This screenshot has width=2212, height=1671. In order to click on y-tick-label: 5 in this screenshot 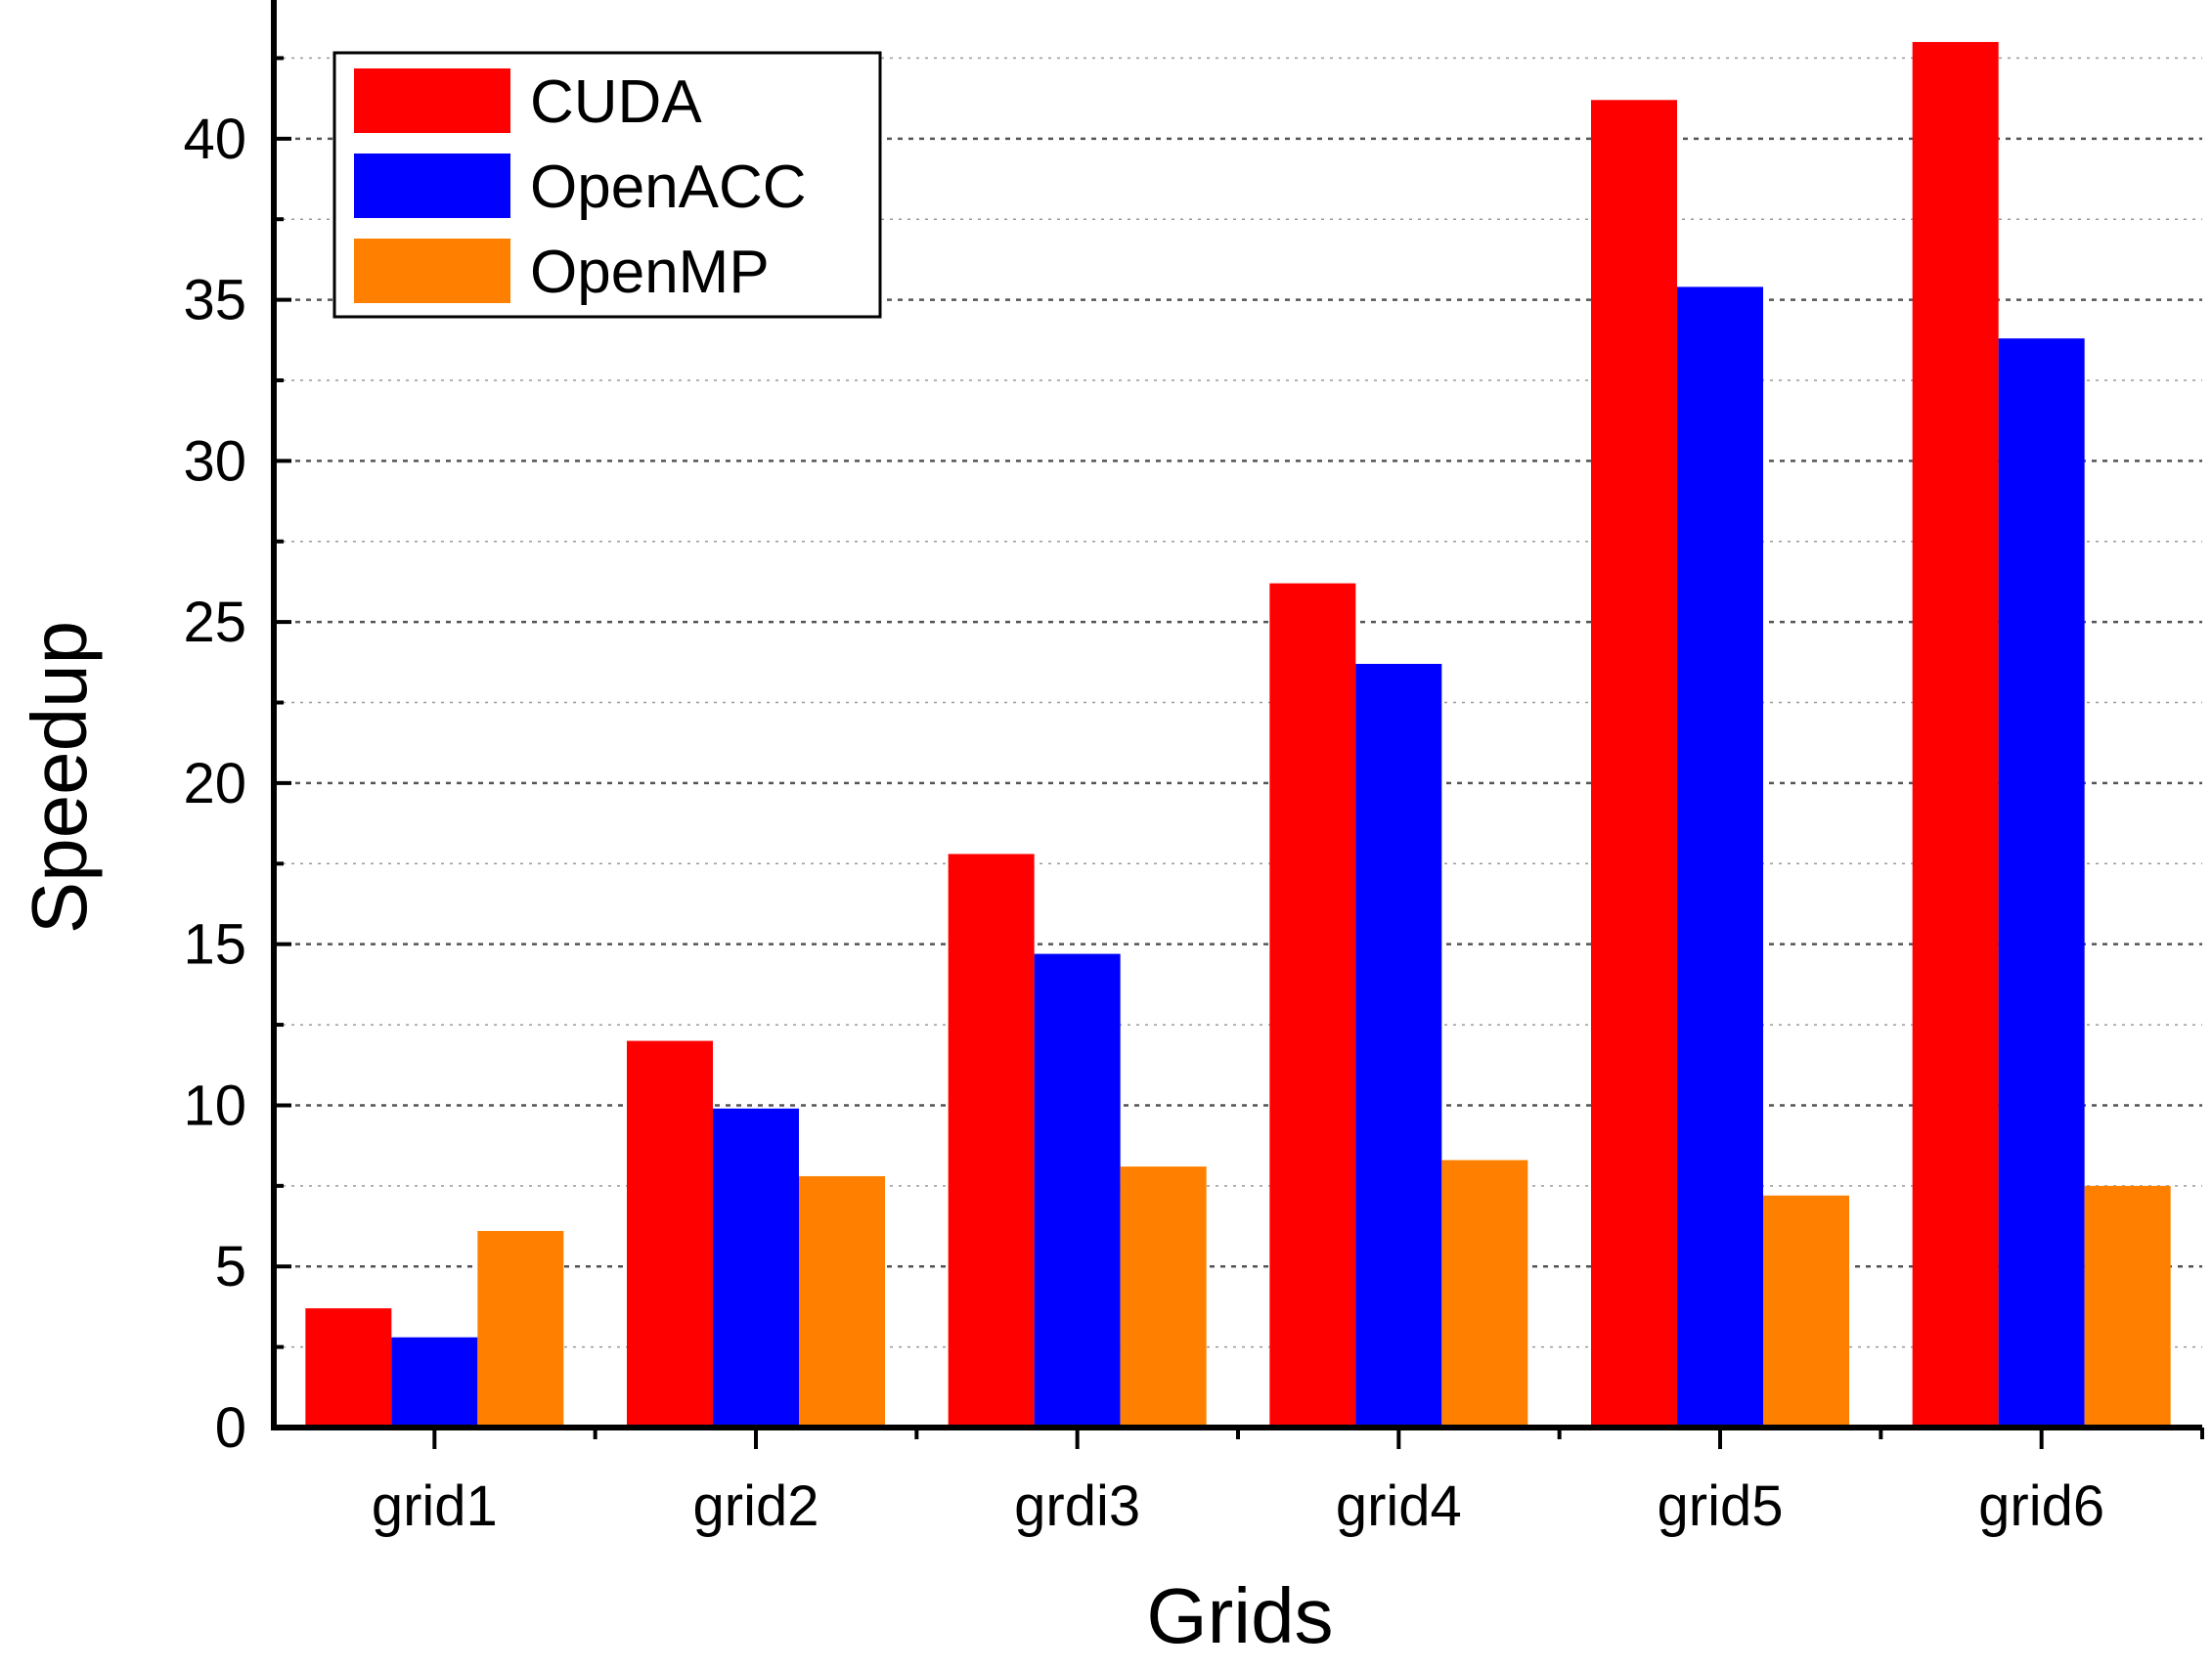, I will do `click(230, 1266)`.